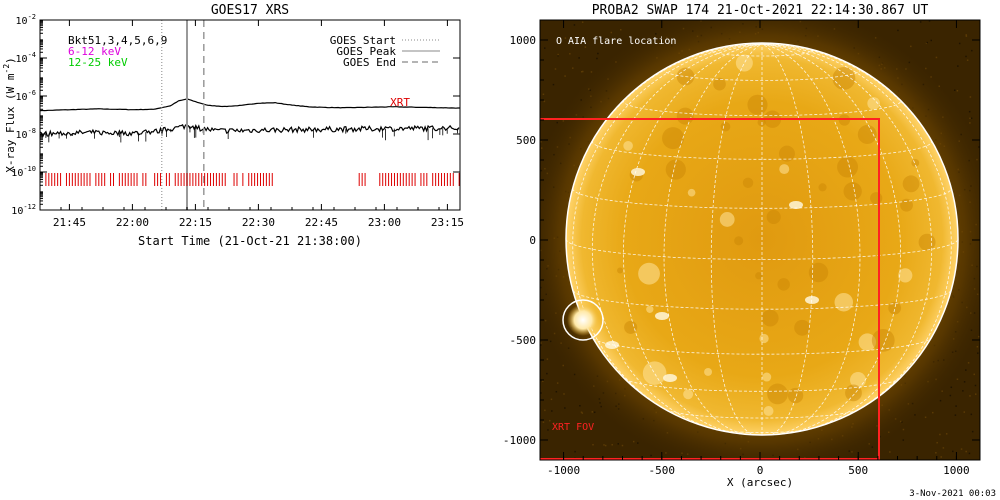  What do you see at coordinates (26, 134) in the screenshot?
I see `lc-y-tick-label: 10-8` at bounding box center [26, 134].